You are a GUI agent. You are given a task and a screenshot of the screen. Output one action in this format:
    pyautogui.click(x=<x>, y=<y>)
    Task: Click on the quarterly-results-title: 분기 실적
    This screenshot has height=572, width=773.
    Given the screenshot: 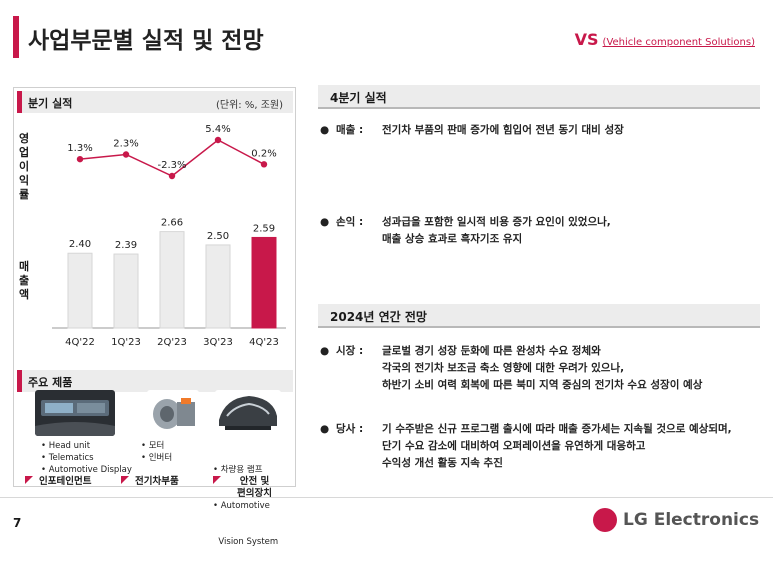 What is the action you would take?
    pyautogui.click(x=50, y=103)
    